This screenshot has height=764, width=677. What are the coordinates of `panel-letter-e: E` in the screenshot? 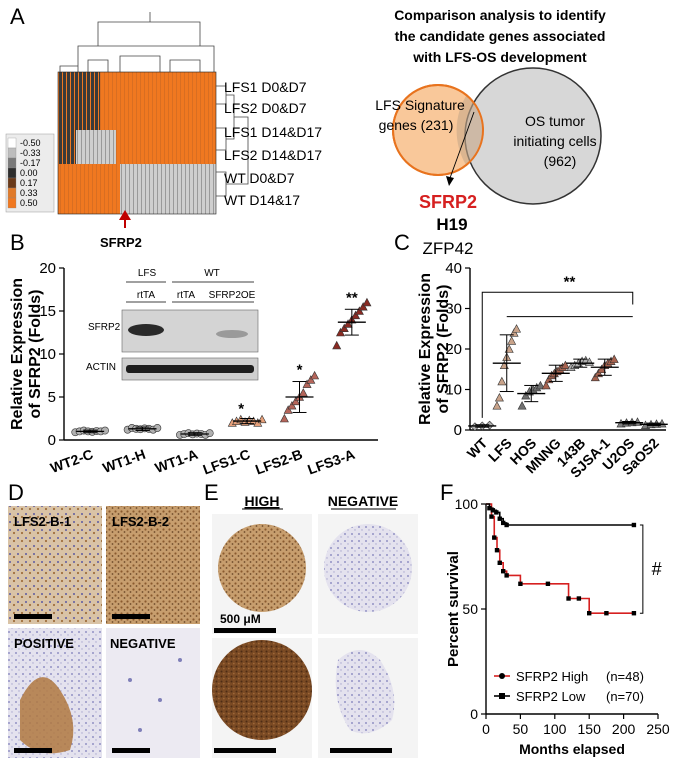 It's located at (211, 492).